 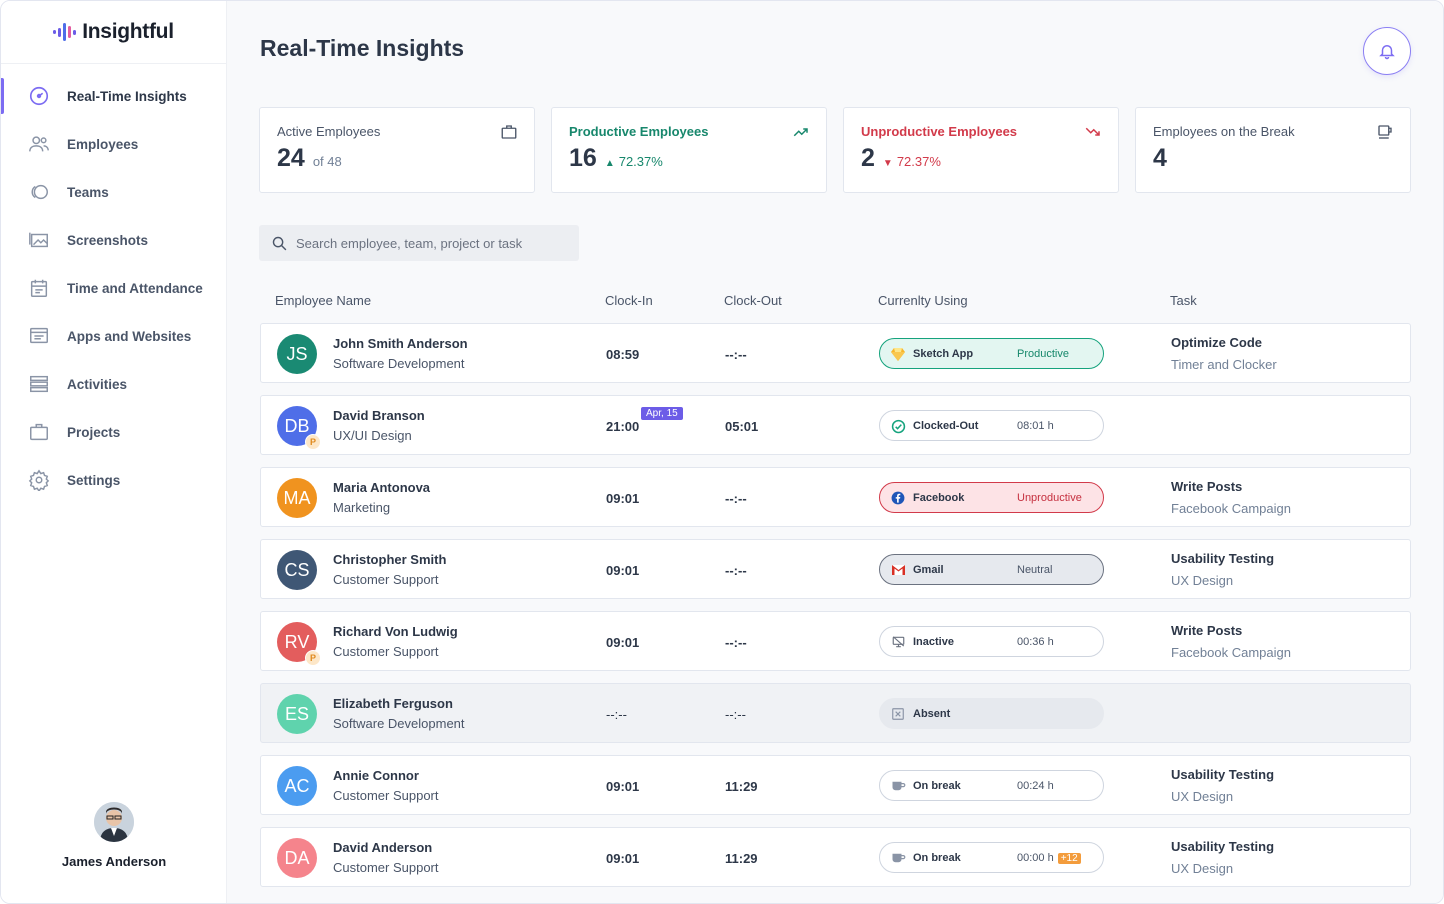 I want to click on search-bar, so click(x=419, y=243).